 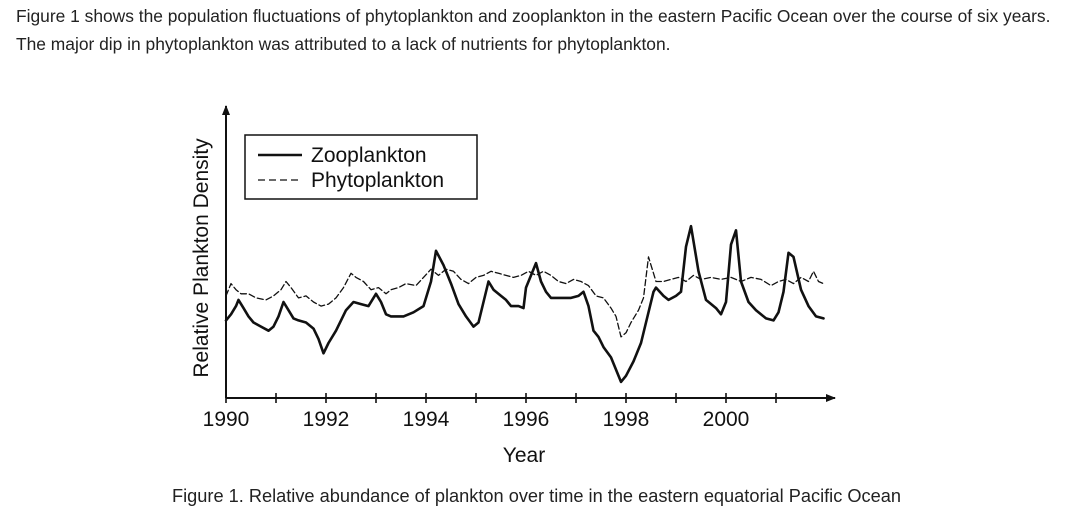 I want to click on x-axis-label: Year, so click(x=524, y=455).